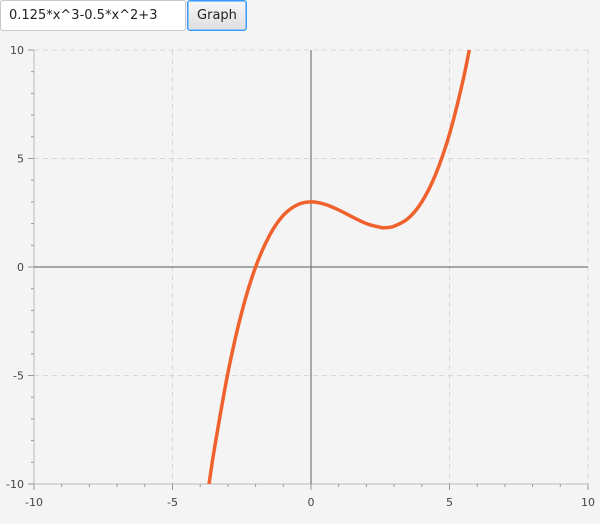  What do you see at coordinates (17, 50) in the screenshot?
I see `y-tick-label: 10` at bounding box center [17, 50].